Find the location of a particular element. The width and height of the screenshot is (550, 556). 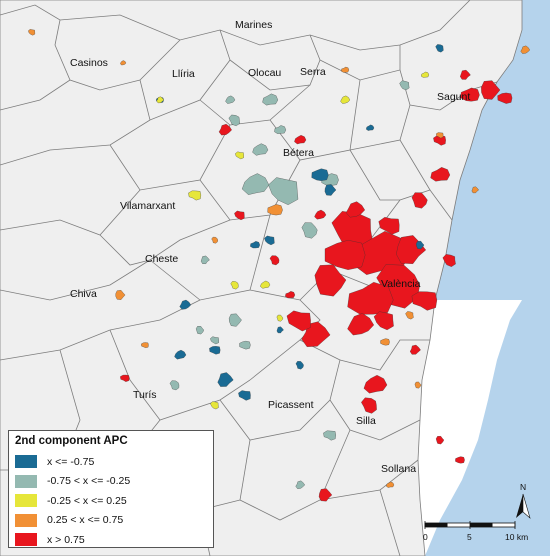

north-arrow-label: N is located at coordinates (523, 487).